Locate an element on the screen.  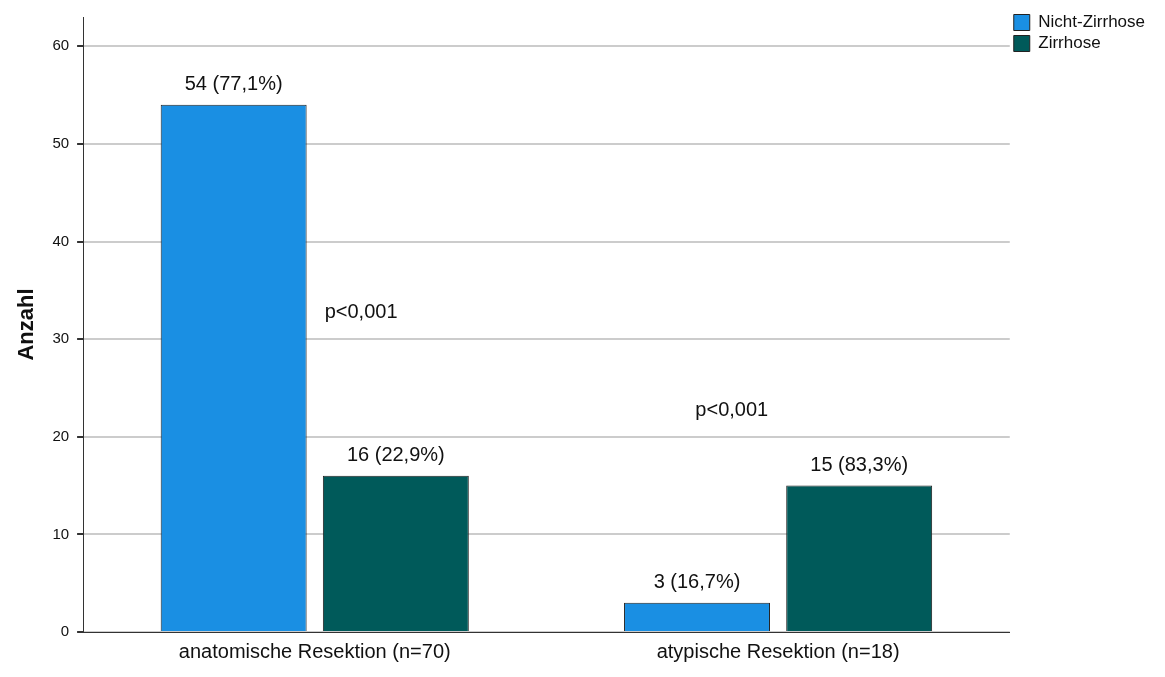
legend-label: Nicht-Zirrhose is located at coordinates (1092, 22).